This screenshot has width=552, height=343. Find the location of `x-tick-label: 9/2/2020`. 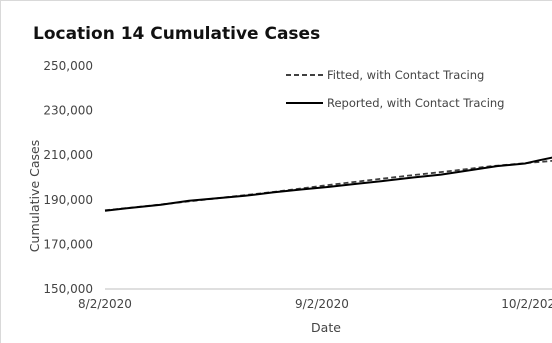

x-tick-label: 9/2/2020 is located at coordinates (322, 304).